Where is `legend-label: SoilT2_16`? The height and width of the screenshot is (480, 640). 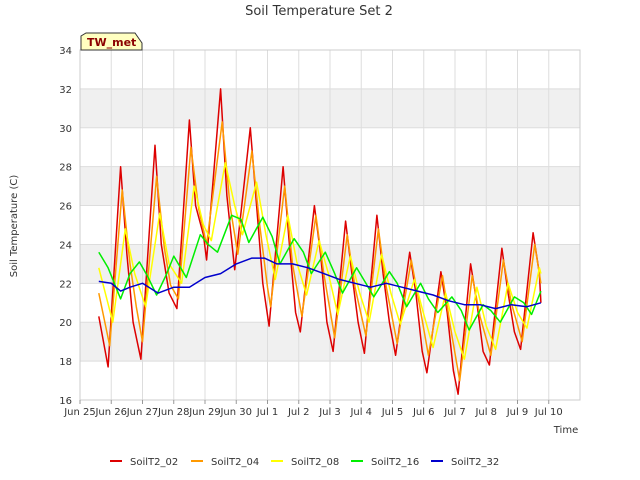 legend-label: SoilT2_16 is located at coordinates (395, 462).